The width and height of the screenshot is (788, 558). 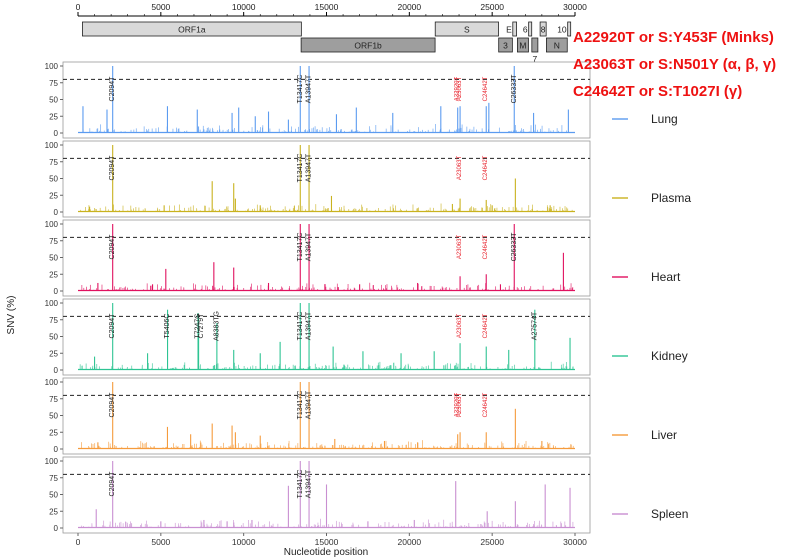 I want to click on gene-label: M, so click(x=522, y=46).